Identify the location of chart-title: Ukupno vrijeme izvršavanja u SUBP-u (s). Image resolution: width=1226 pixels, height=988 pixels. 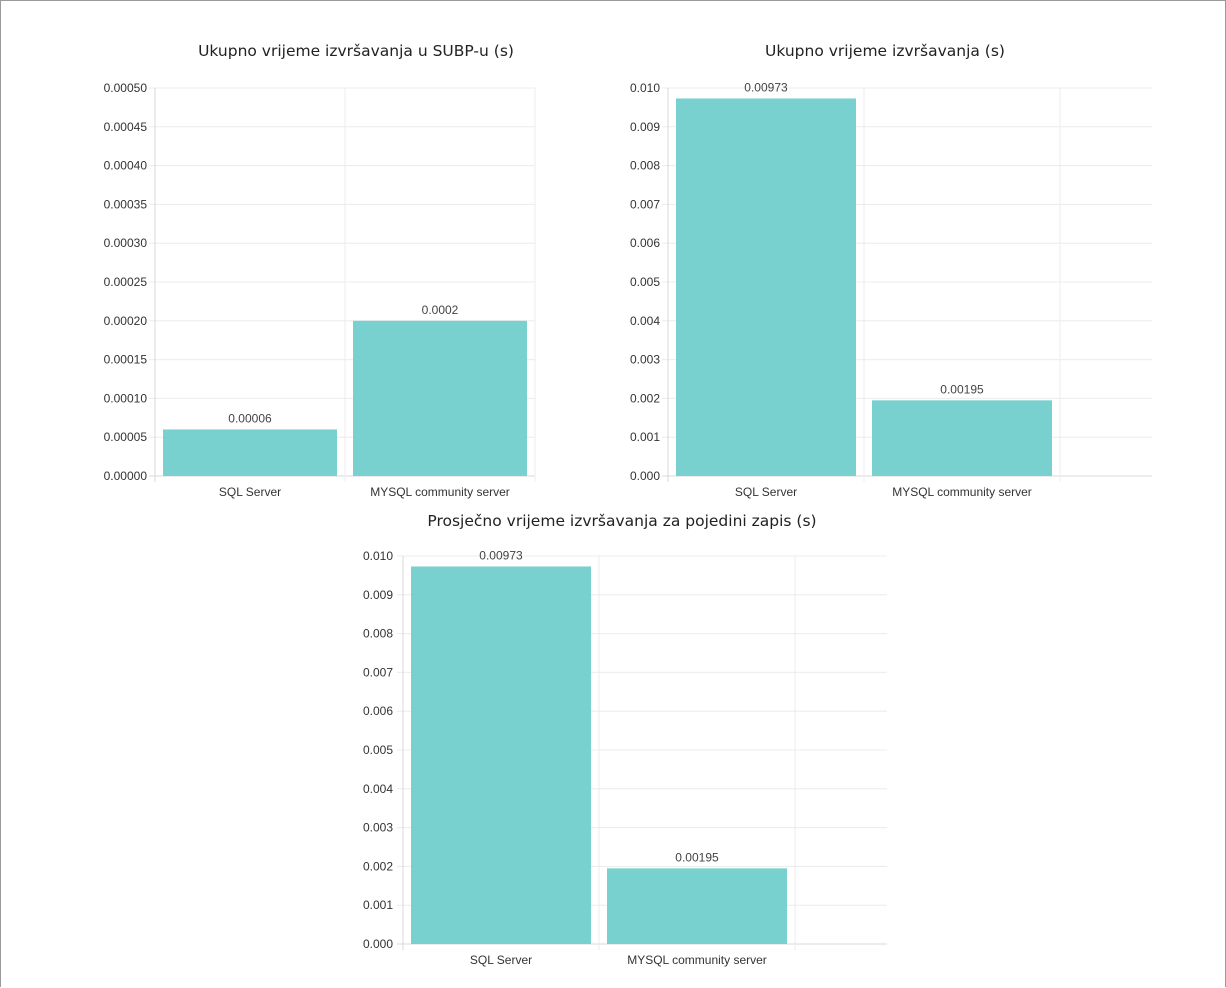
(356, 51).